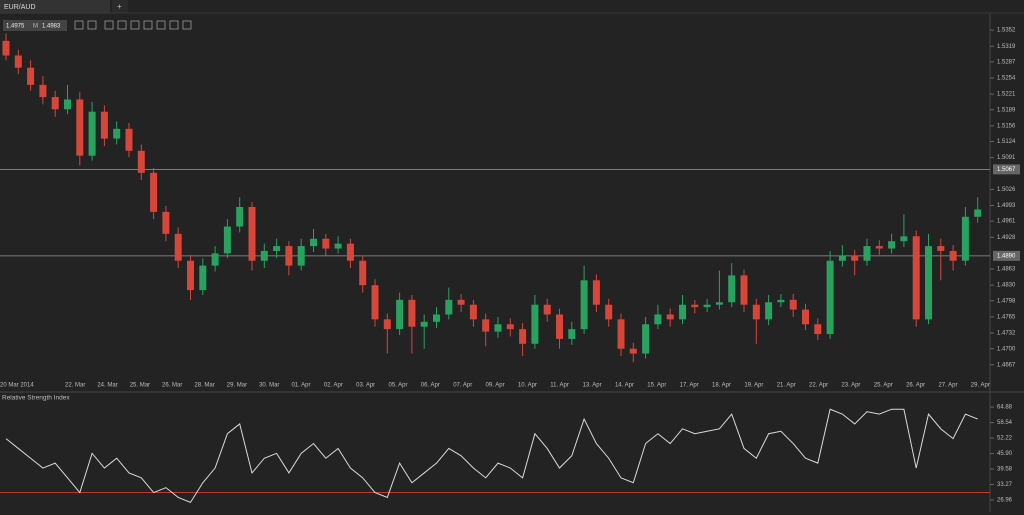 The width and height of the screenshot is (1024, 515). Describe the element at coordinates (1006, 47) in the screenshot. I see `y-tick-label: 1.5319` at that location.